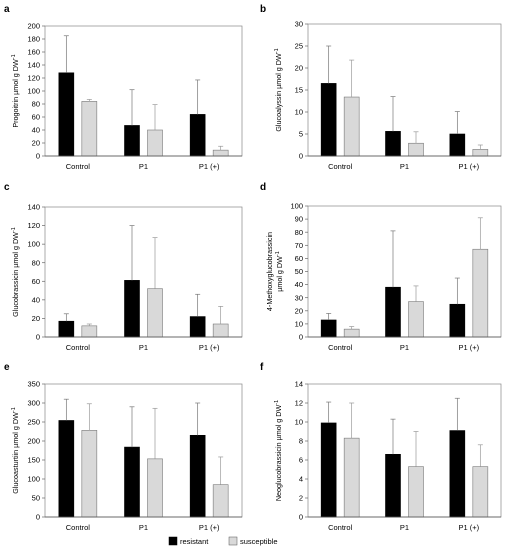 The width and height of the screenshot is (521, 550). I want to click on legend-label-resistant: resistant, so click(194, 541).